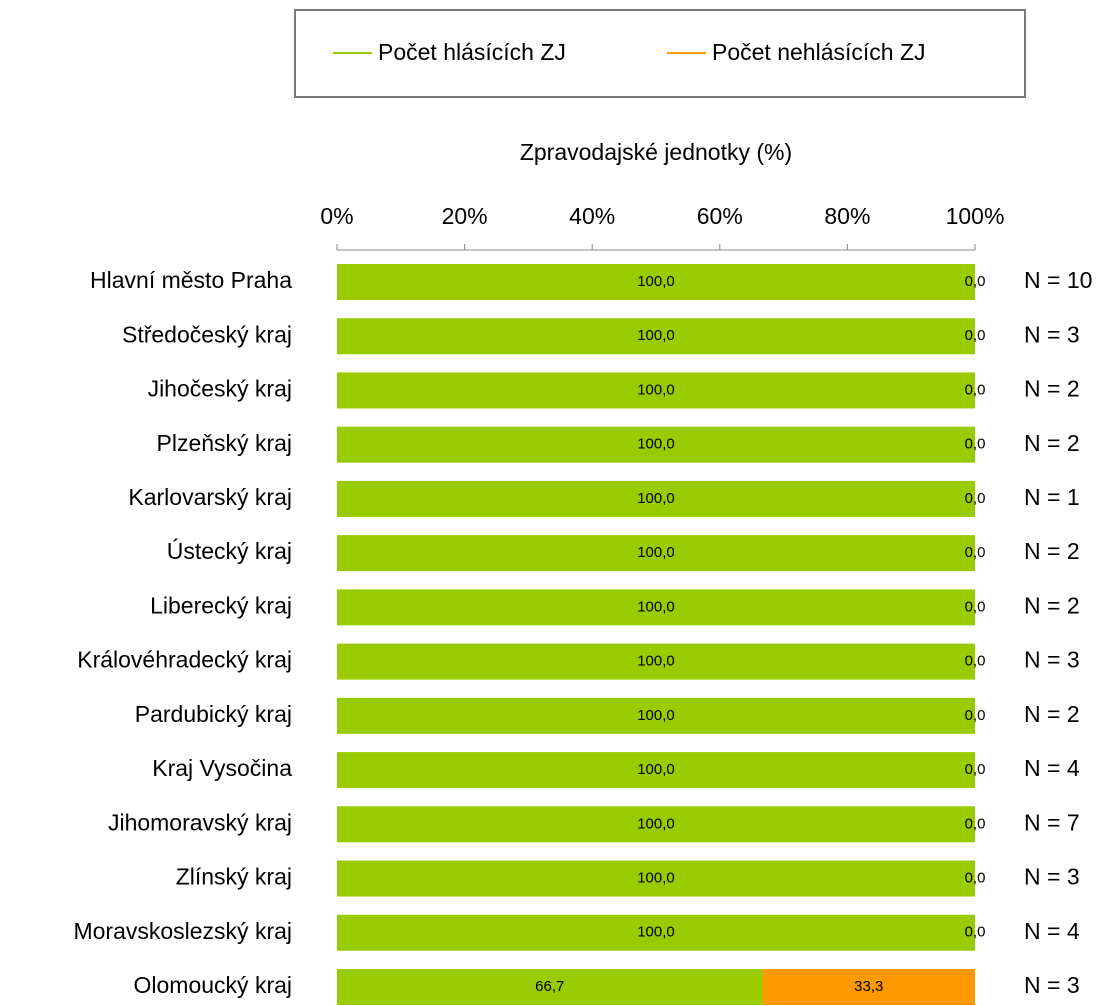 The height and width of the screenshot is (1006, 1115). What do you see at coordinates (660, 53) in the screenshot?
I see `legend-box` at bounding box center [660, 53].